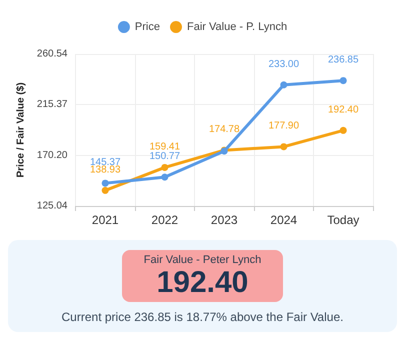  Describe the element at coordinates (284, 220) in the screenshot. I see `x-tick-label: 2024` at that location.